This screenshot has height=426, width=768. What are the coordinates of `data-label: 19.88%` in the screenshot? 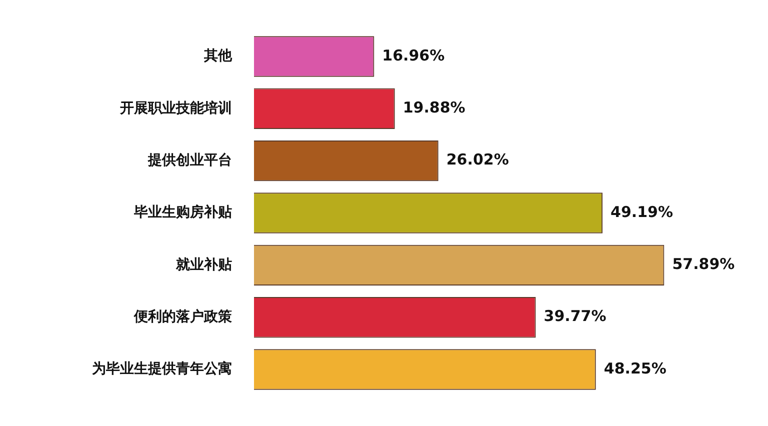 It's located at (434, 107).